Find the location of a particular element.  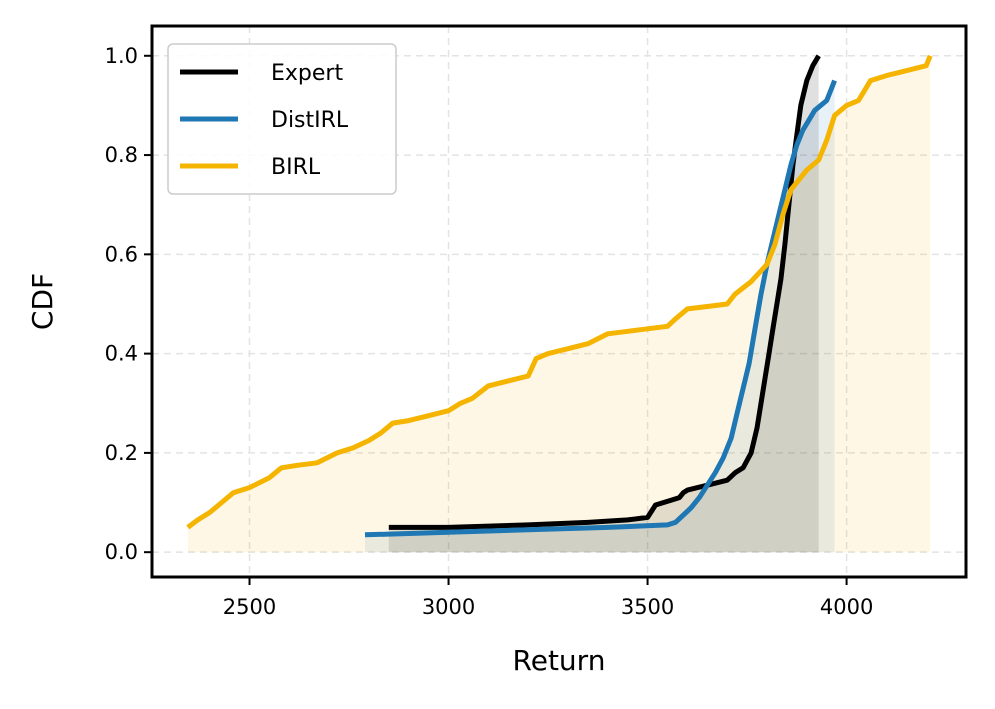

y-tick-label: 0.6 is located at coordinates (121, 254).